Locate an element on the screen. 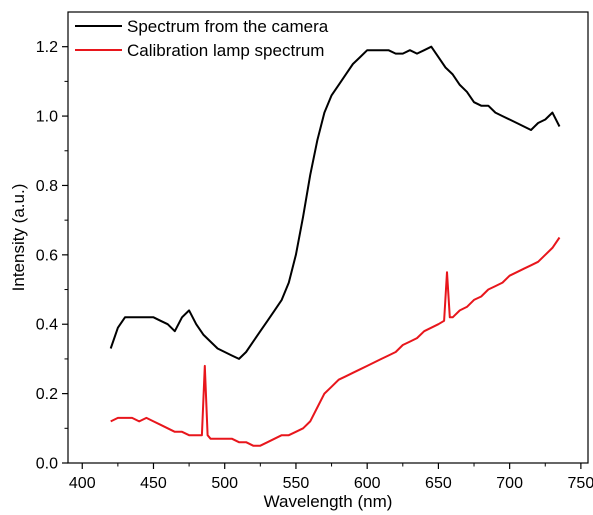 The height and width of the screenshot is (515, 593). y-tick-label-0: 0.0 is located at coordinates (47, 464).